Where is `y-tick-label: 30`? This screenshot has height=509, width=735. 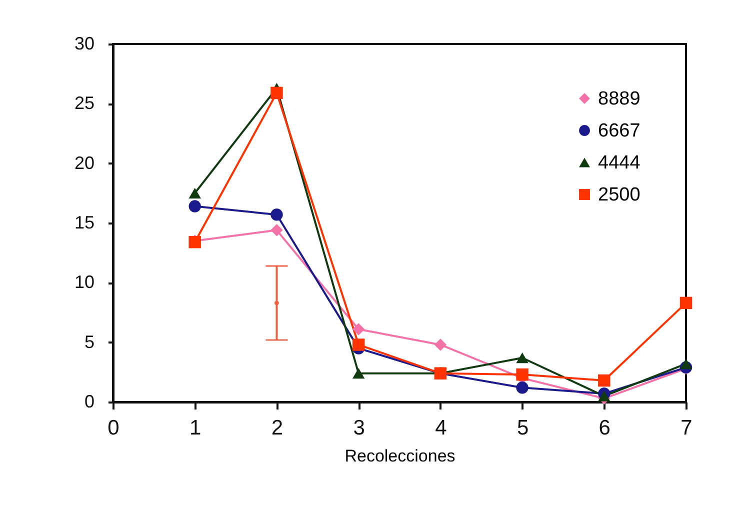 y-tick-label: 30 is located at coordinates (84, 44).